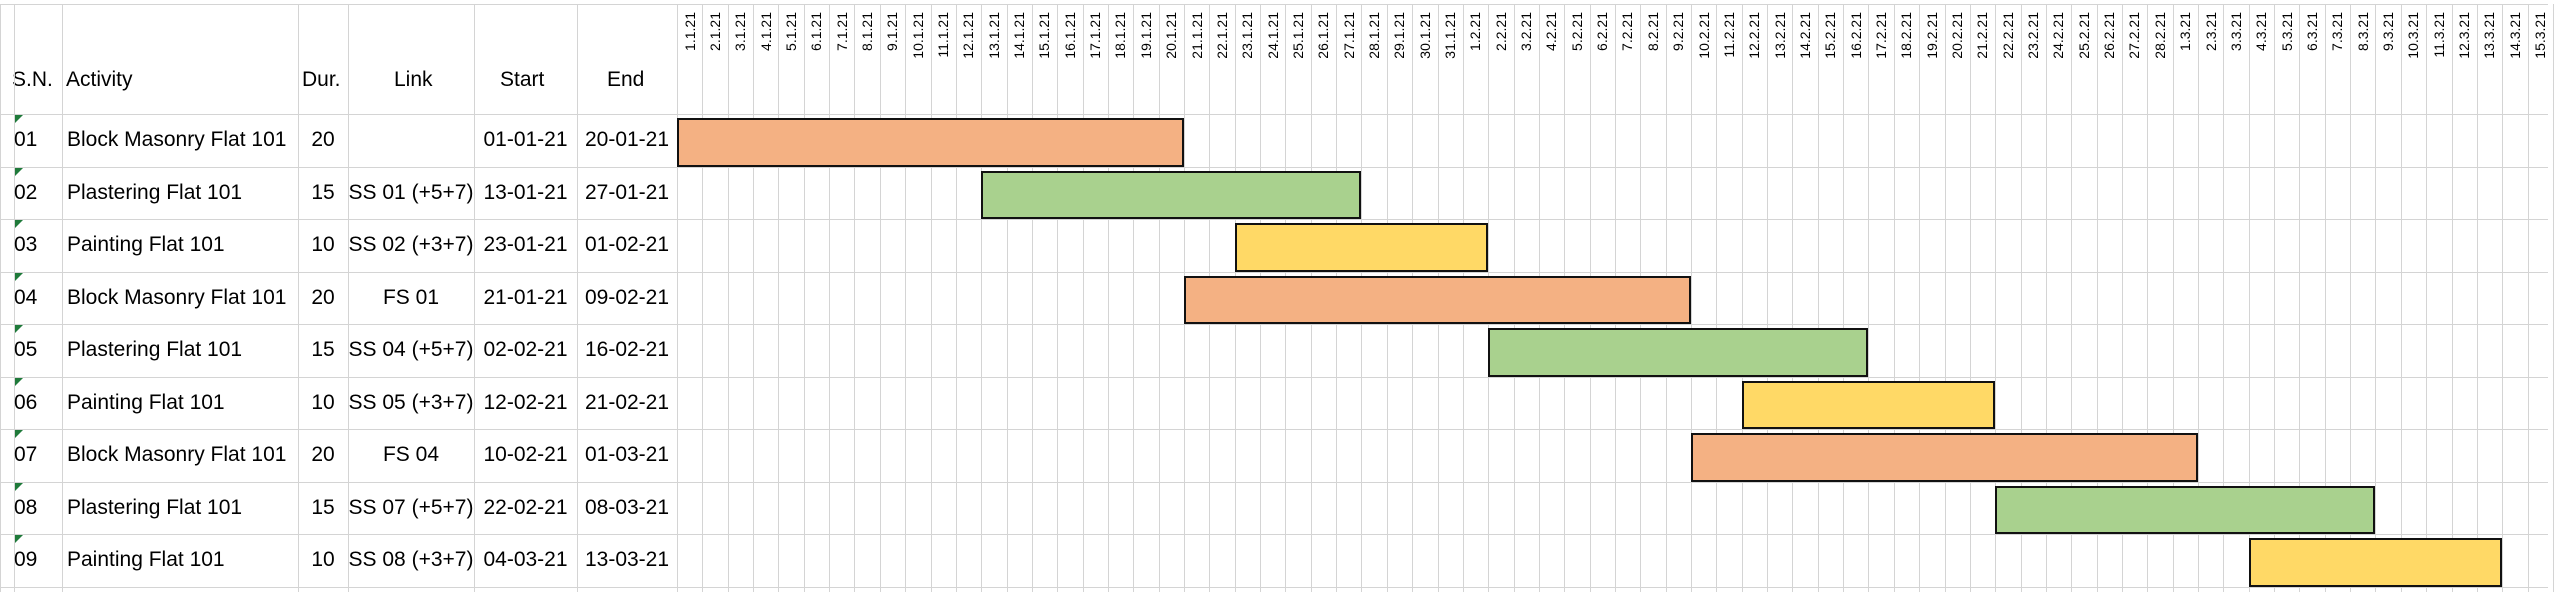  Describe the element at coordinates (1678, 61) in the screenshot. I see `date-header: 9.2.21` at that location.